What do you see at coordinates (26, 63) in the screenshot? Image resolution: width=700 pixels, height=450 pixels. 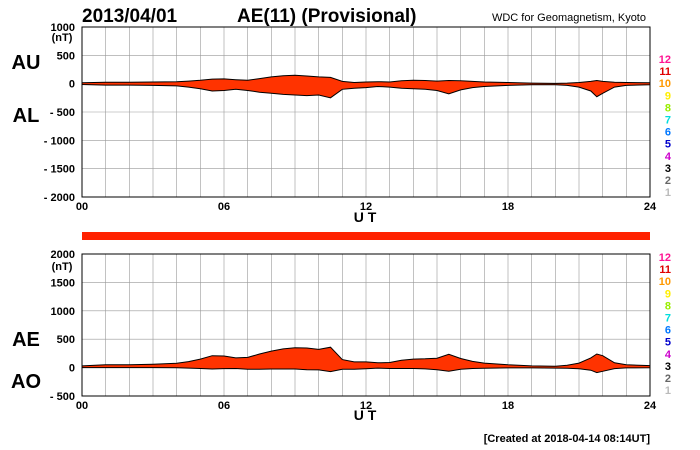 I see `series-label-au: AU` at bounding box center [26, 63].